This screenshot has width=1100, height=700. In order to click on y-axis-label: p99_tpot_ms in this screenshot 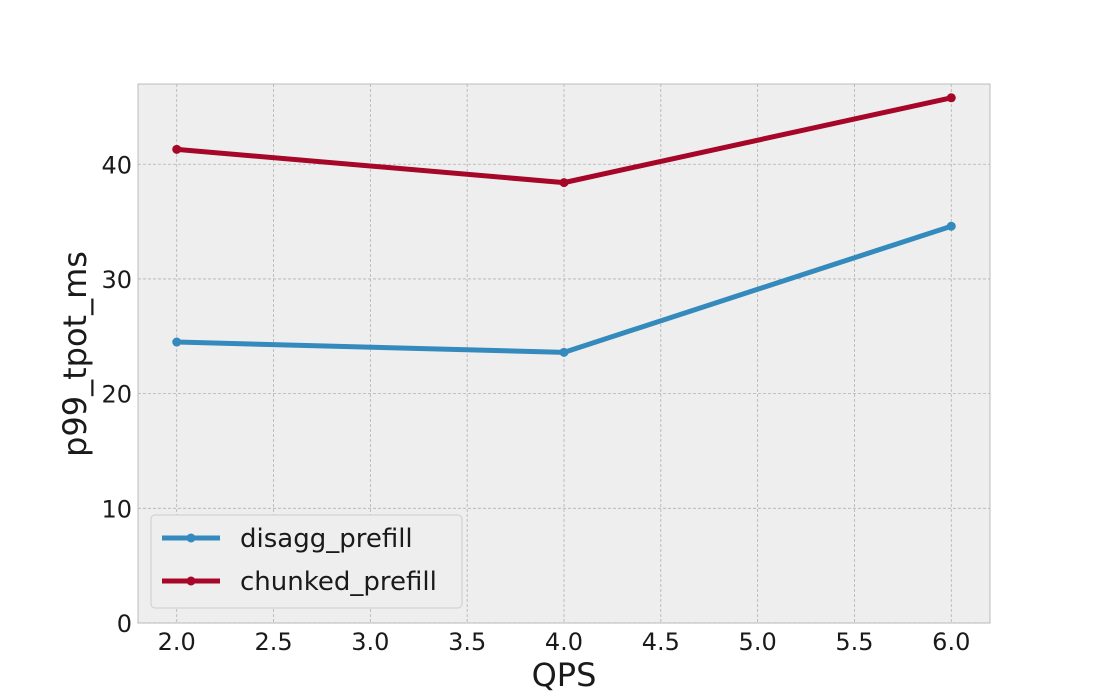, I will do `click(75, 354)`.